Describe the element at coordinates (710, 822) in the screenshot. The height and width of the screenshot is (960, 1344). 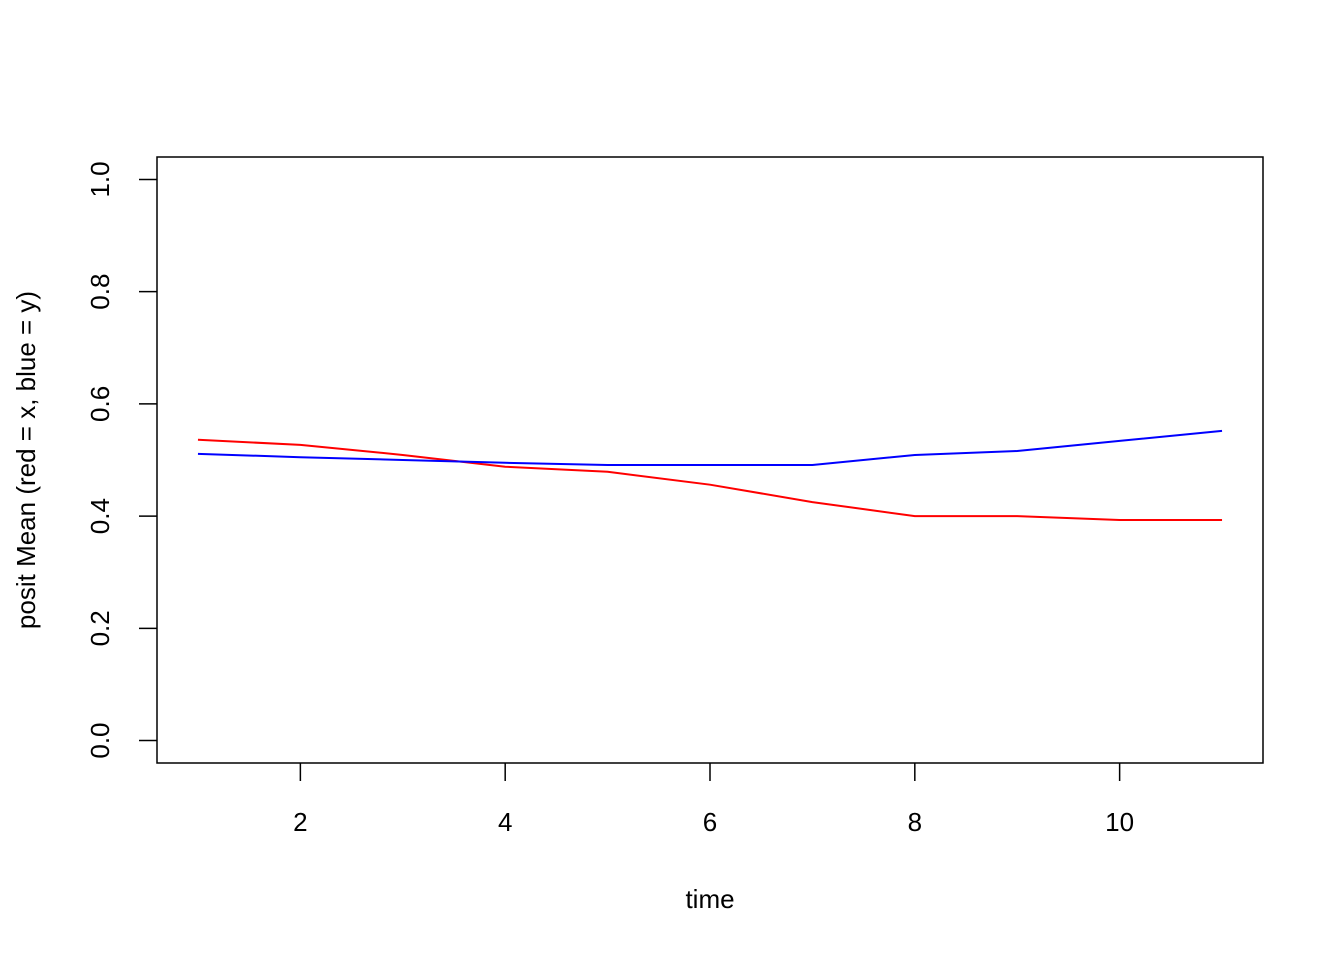
I see `x-tick-label: 6` at that location.